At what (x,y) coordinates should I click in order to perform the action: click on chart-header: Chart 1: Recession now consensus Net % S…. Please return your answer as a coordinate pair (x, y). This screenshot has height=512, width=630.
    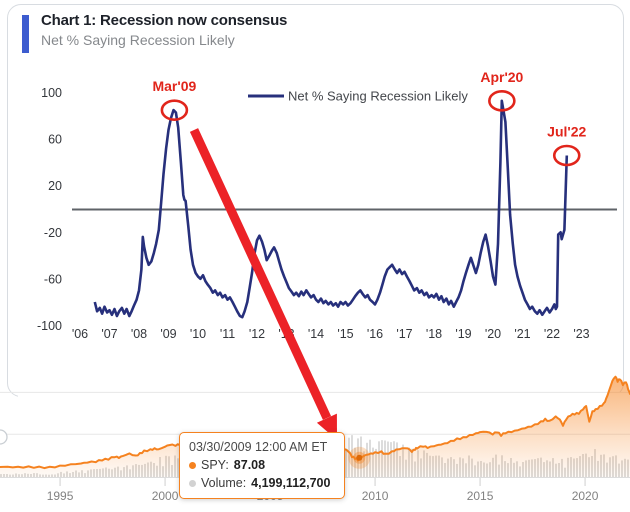
    Looking at the image, I should click on (164, 30).